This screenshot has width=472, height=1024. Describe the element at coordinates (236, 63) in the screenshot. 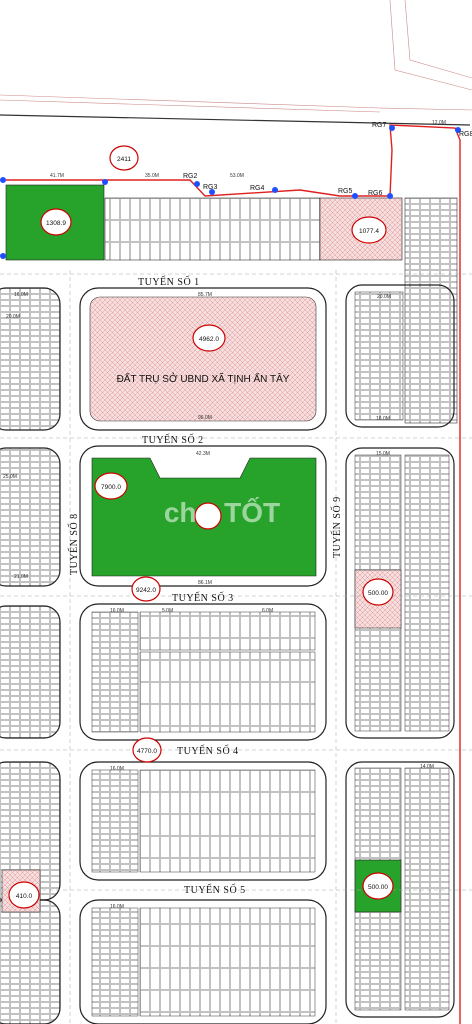

I see `top-context-lines` at that location.